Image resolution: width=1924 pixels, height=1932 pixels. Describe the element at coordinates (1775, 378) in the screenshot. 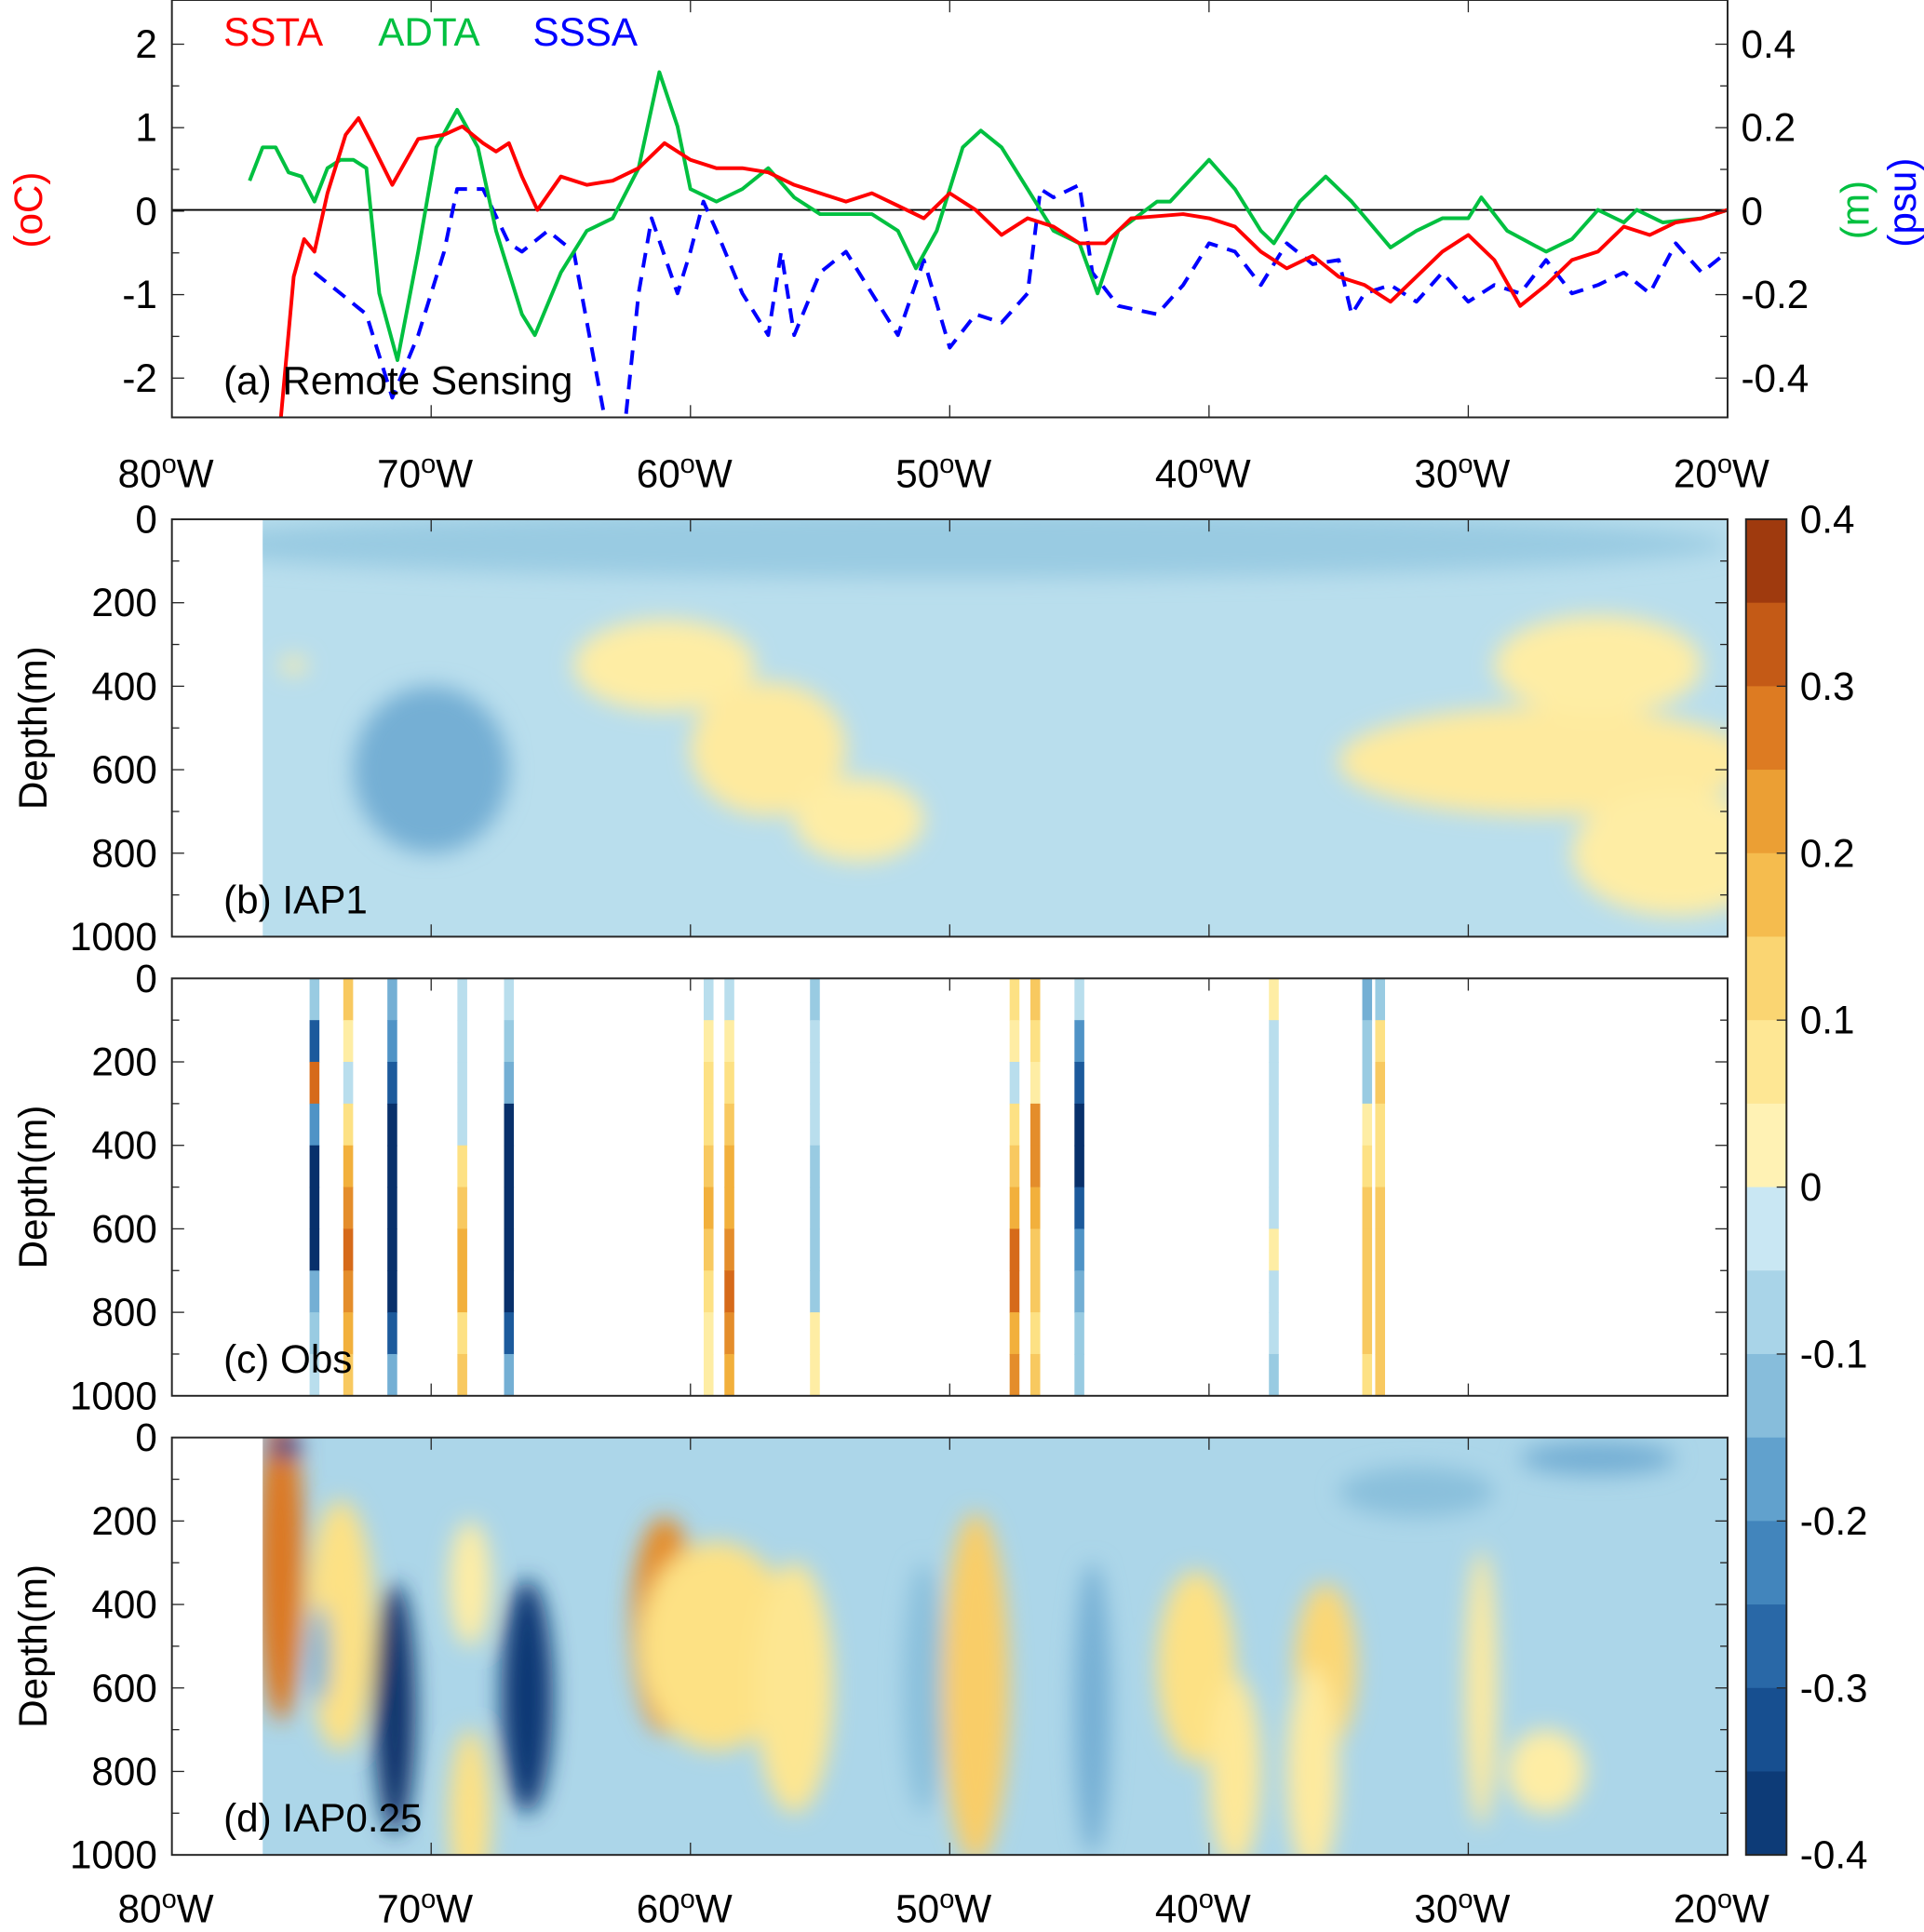

I see `y-right-tick-label: -0.4` at that location.